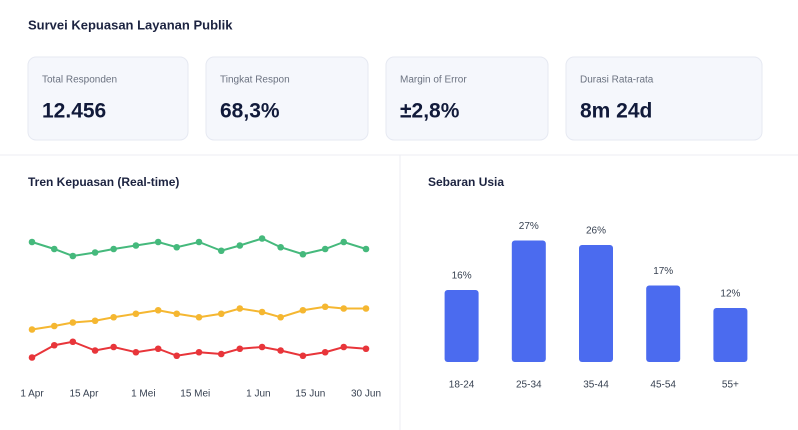  I want to click on x-tick-label: 35-44, so click(596, 385).